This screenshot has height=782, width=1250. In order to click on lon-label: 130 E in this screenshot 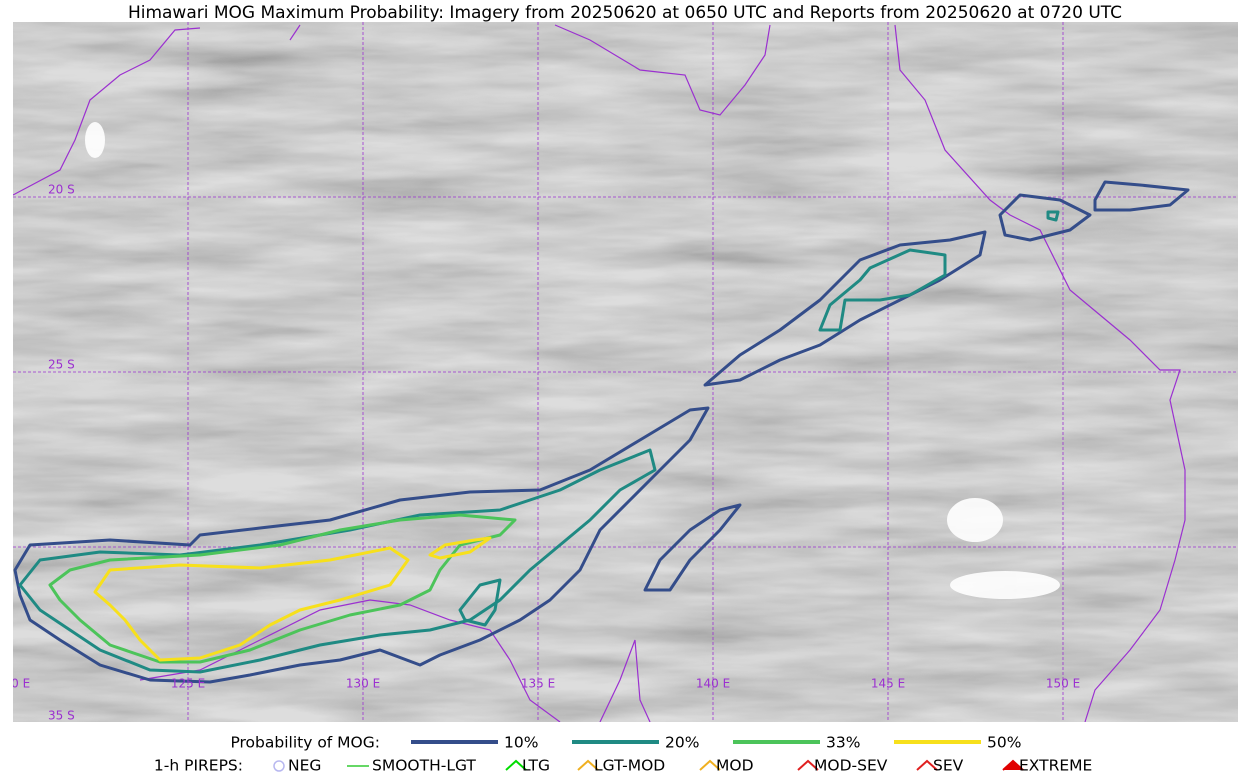, I will do `click(363, 684)`.